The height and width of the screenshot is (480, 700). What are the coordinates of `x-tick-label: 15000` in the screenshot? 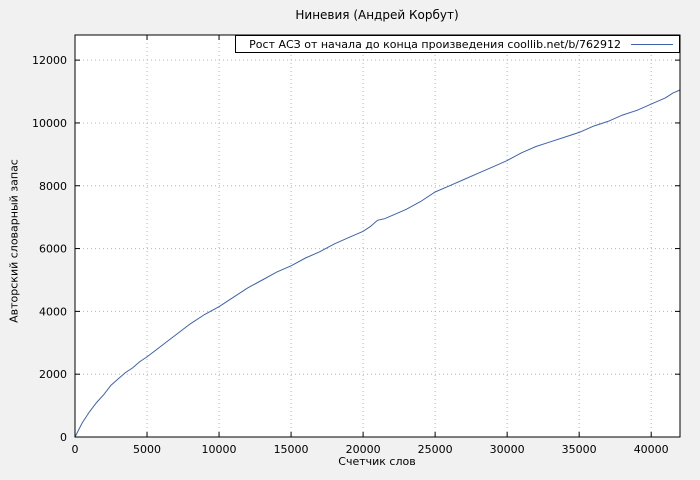 It's located at (291, 449).